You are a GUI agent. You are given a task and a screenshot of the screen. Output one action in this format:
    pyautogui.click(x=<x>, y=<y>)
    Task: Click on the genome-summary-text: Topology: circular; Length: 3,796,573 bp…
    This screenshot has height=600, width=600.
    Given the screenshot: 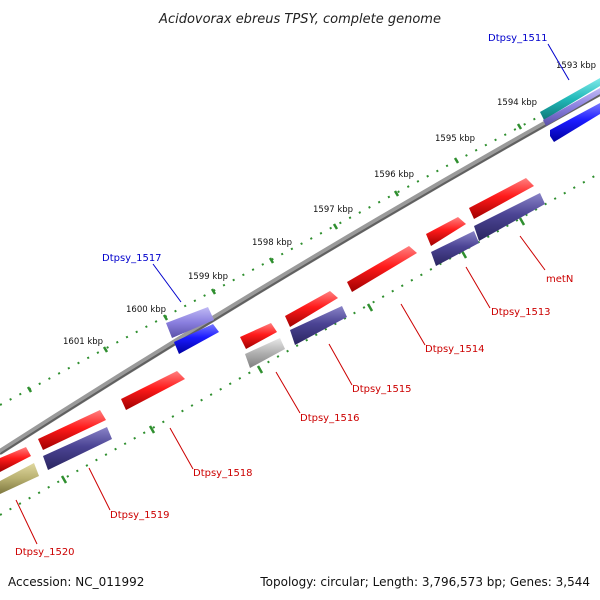 What is the action you would take?
    pyautogui.click(x=425, y=582)
    